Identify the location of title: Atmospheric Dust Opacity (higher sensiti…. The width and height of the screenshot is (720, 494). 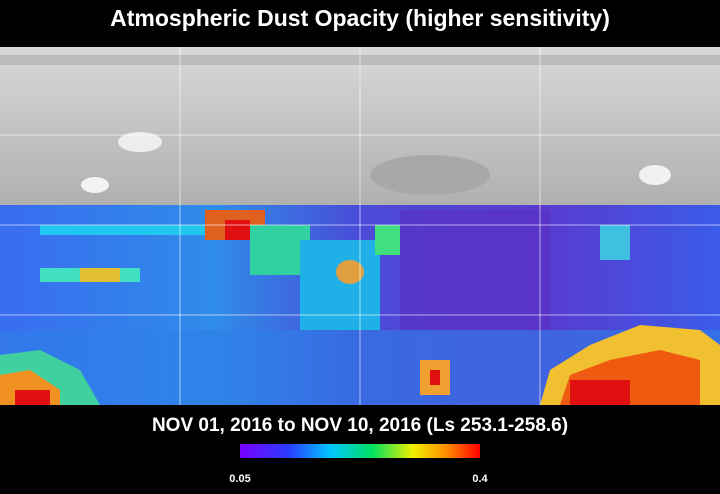
(360, 18).